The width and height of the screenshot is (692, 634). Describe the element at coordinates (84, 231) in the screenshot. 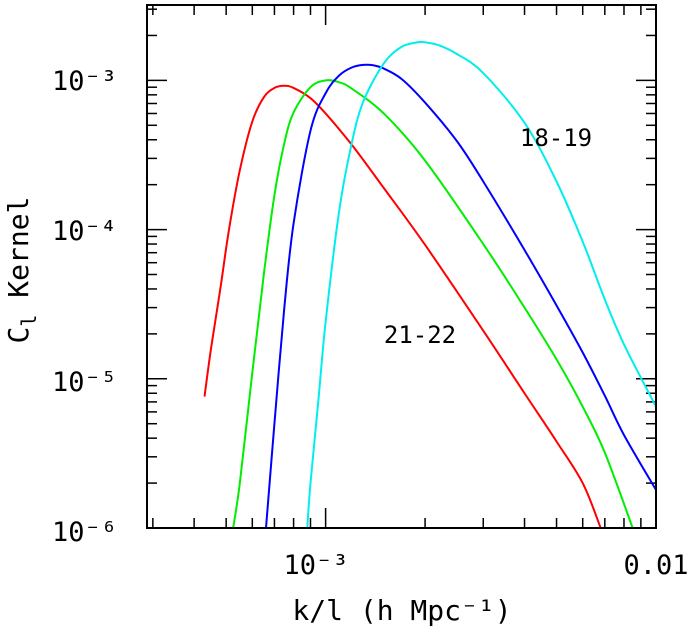

I see `y-tick-label-1e-4: 10⁻⁴` at that location.